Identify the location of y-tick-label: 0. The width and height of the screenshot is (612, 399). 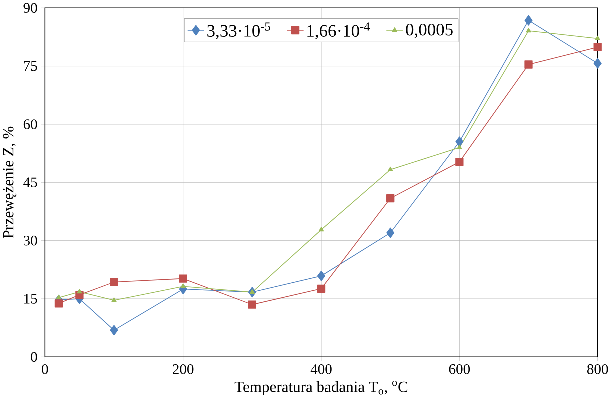
(34, 357).